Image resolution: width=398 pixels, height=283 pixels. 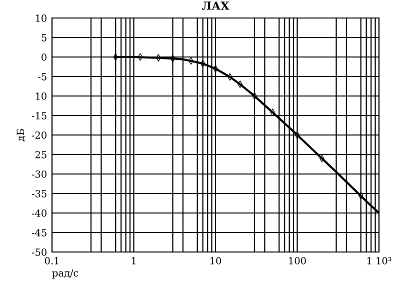 I want to click on y-tick-label: -50, so click(x=39, y=252).